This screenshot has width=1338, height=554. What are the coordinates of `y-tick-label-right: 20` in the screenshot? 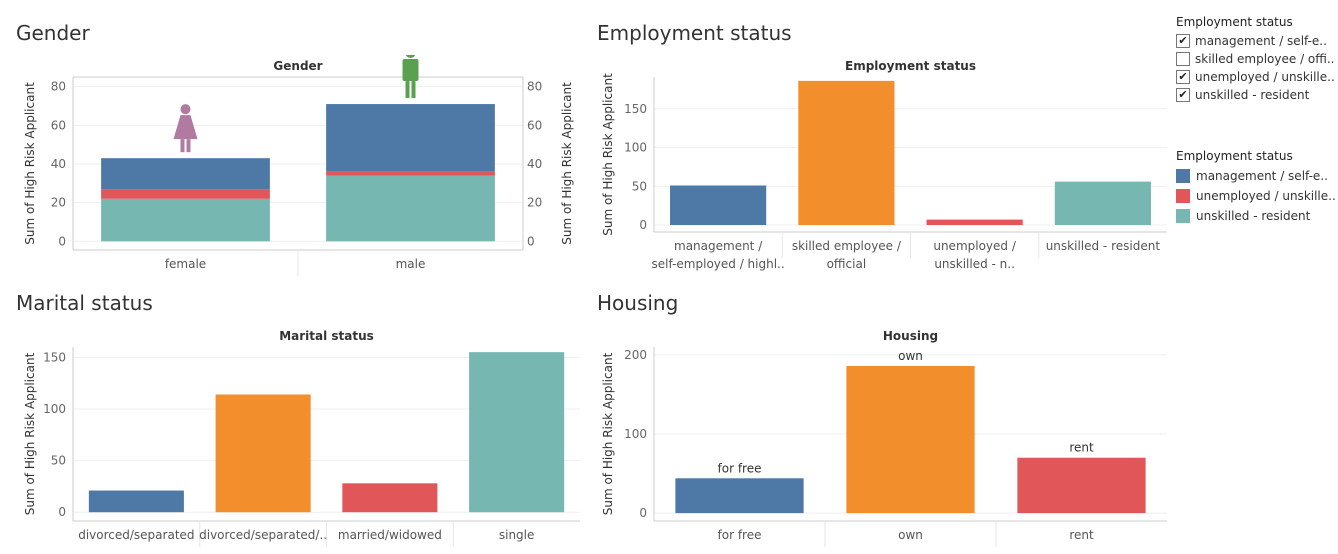 It's located at (534, 203).